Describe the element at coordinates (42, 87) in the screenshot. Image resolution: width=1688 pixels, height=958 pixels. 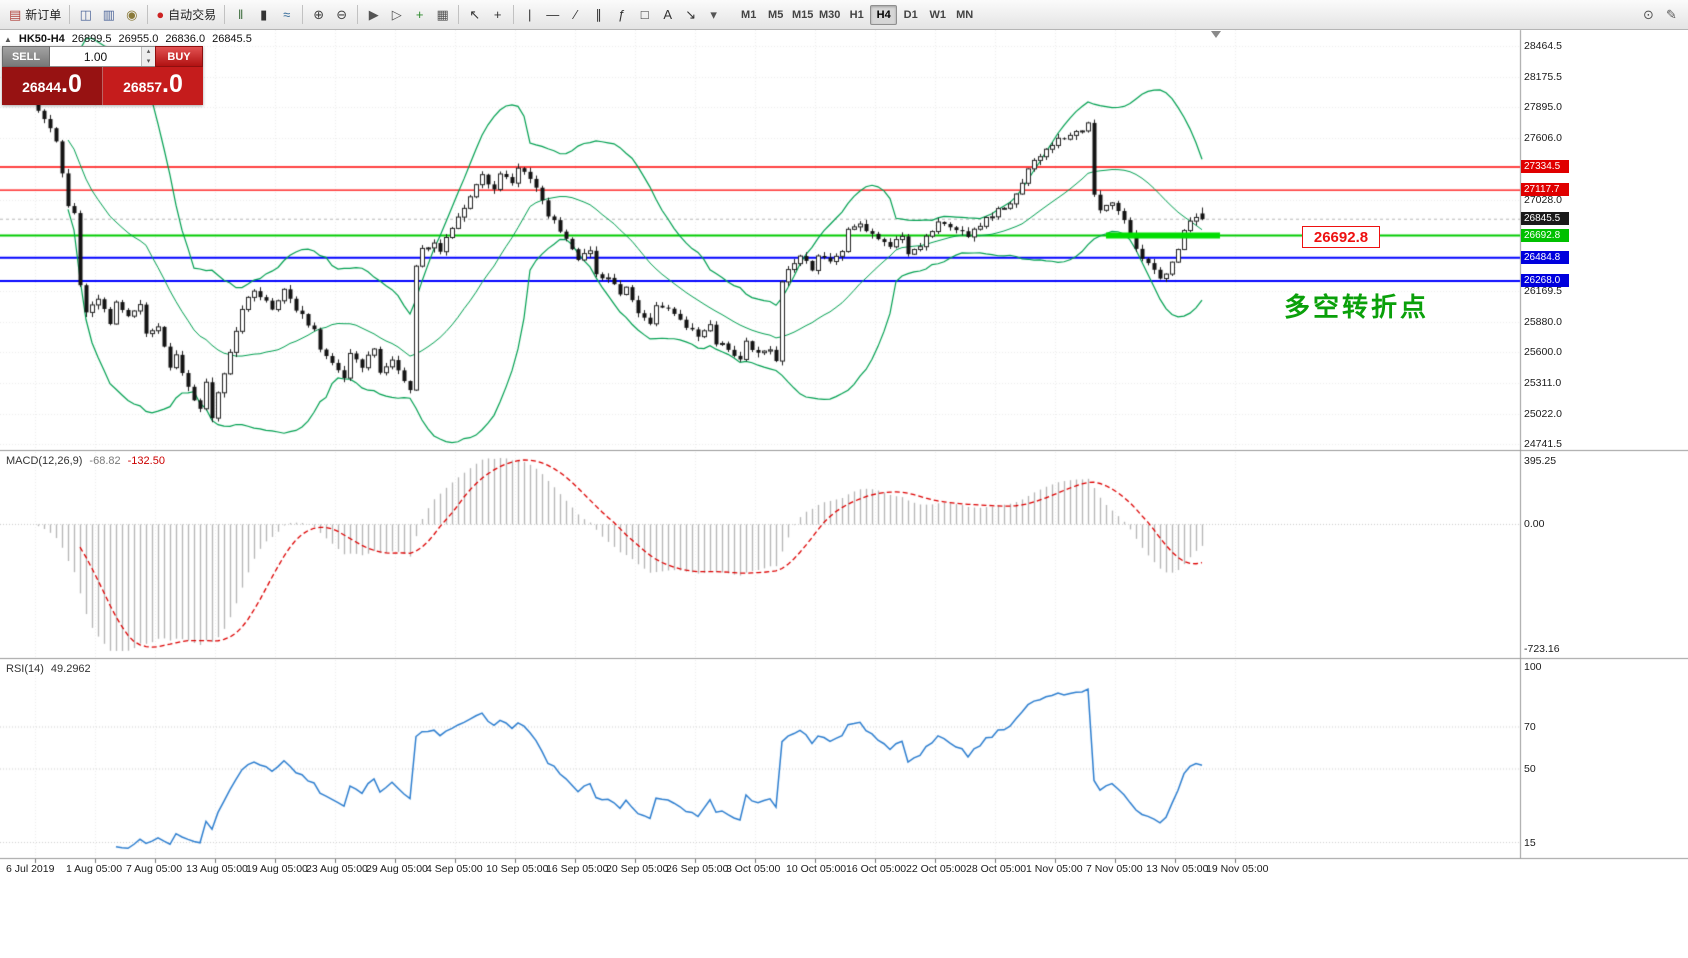
I see `bid-price-int: 26844` at that location.